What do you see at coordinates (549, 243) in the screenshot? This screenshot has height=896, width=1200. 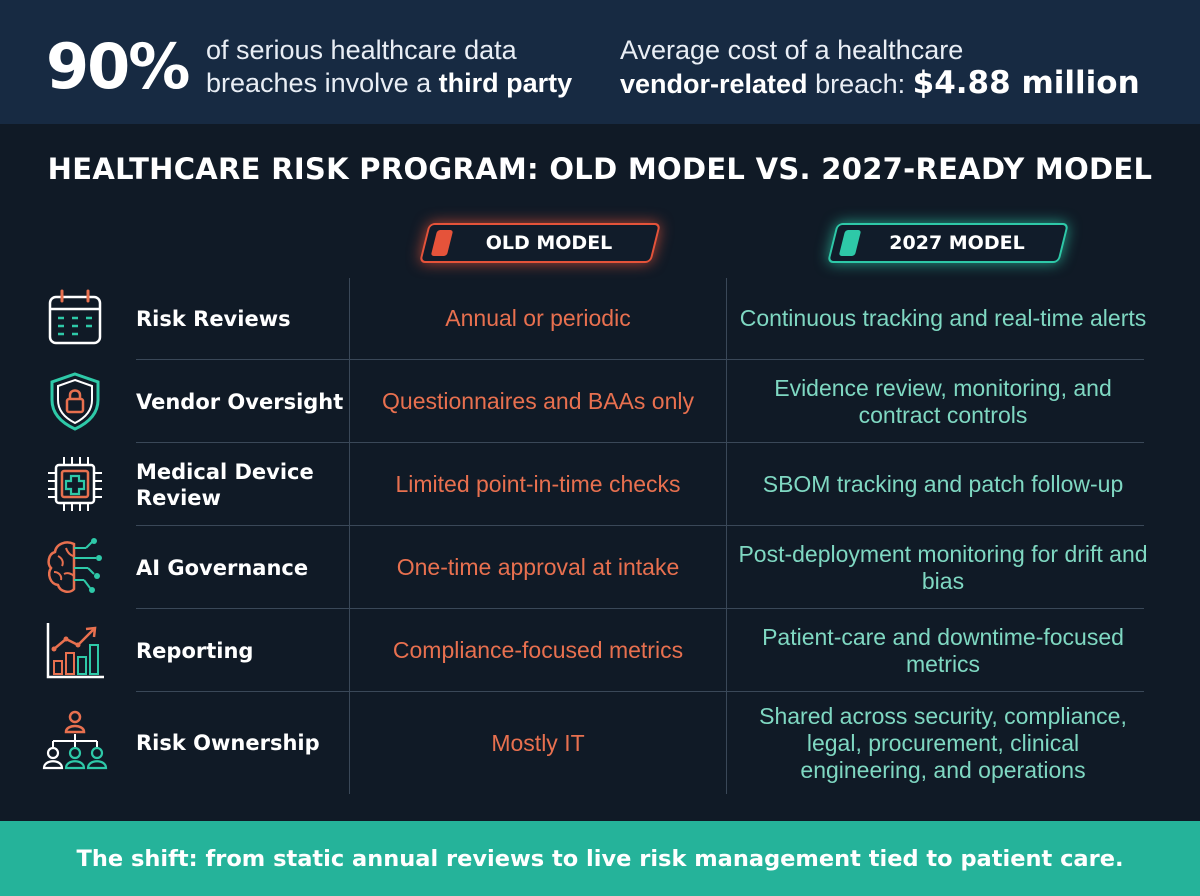 I see `old-model-label: OLD MODEL` at bounding box center [549, 243].